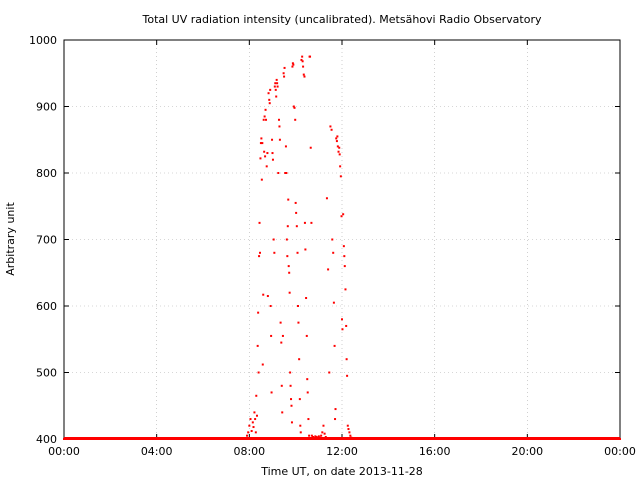 The image size is (640, 480). I want to click on y-tick-label: 700, so click(46, 240).